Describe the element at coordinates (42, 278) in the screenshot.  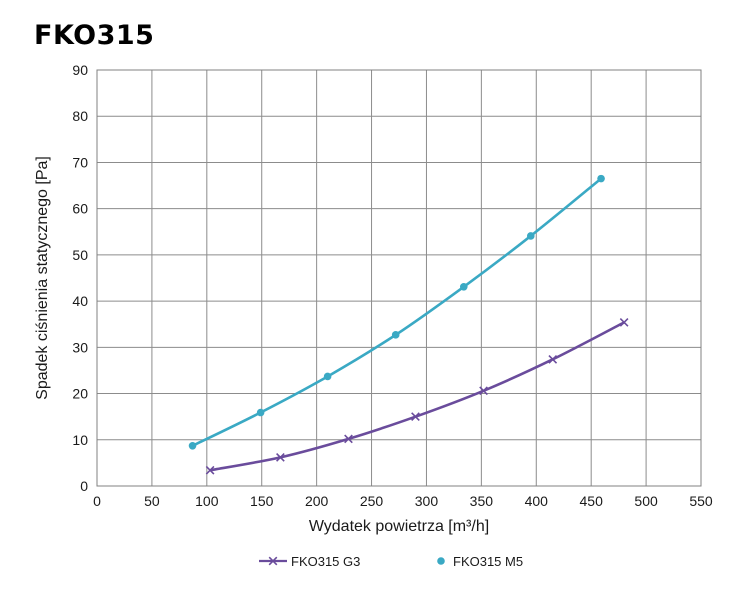
I see `y-axis-label: Spadek ciśnienia statycznego [Pa]` at that location.